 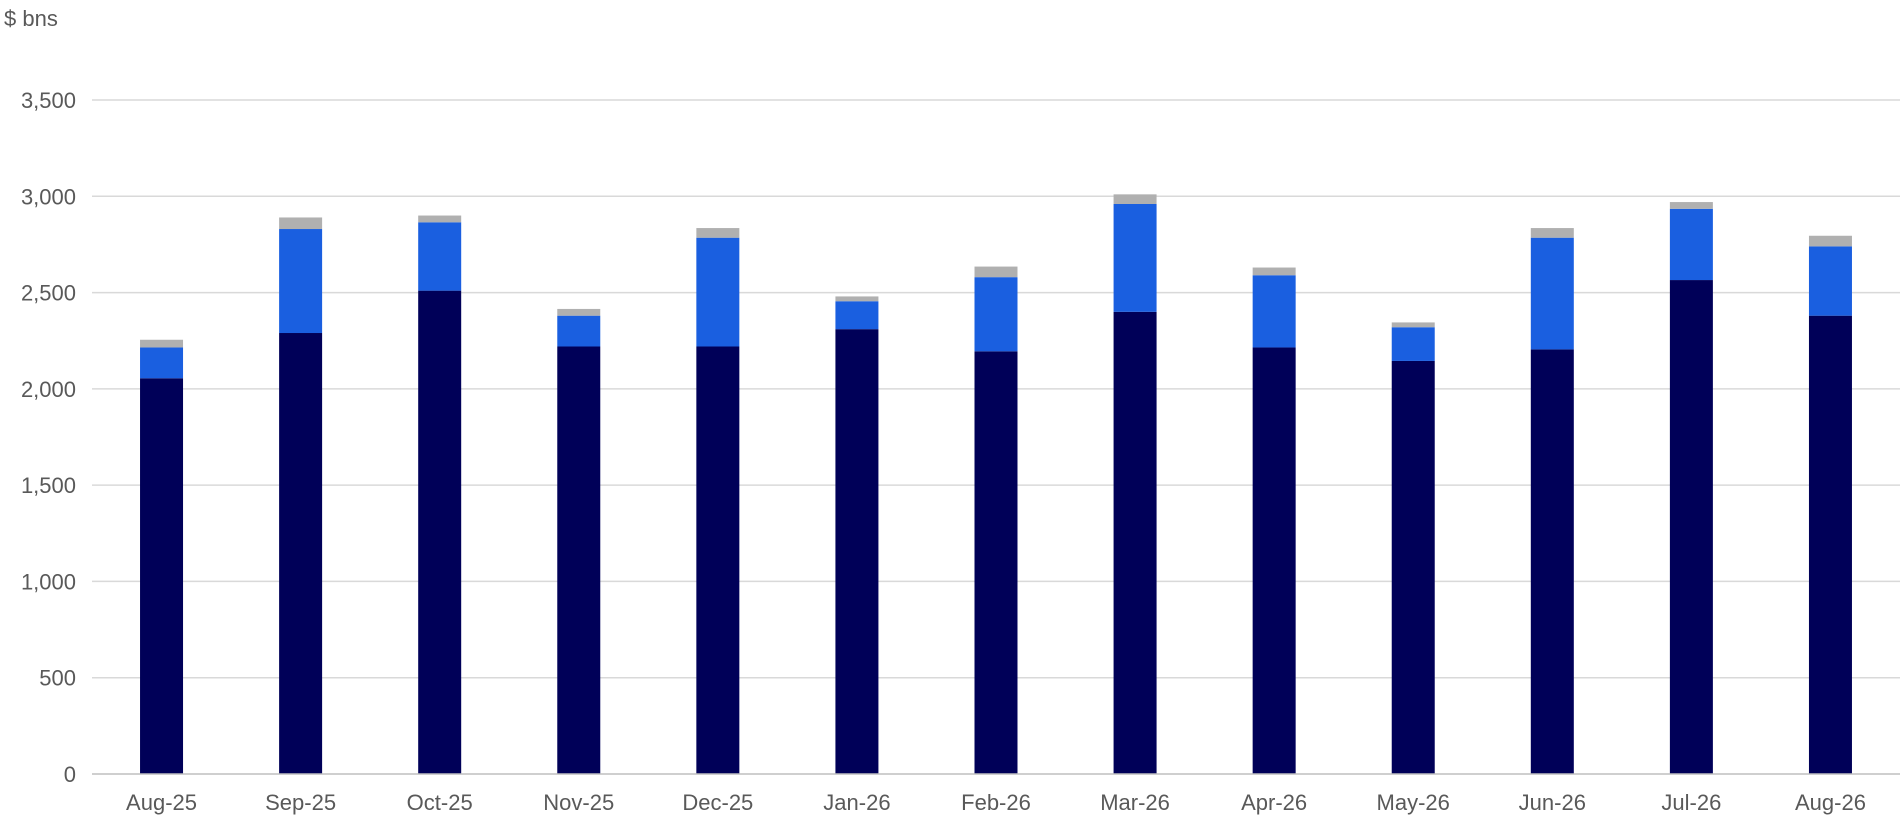 What do you see at coordinates (48, 196) in the screenshot?
I see `y-tick-label: 3,000` at bounding box center [48, 196].